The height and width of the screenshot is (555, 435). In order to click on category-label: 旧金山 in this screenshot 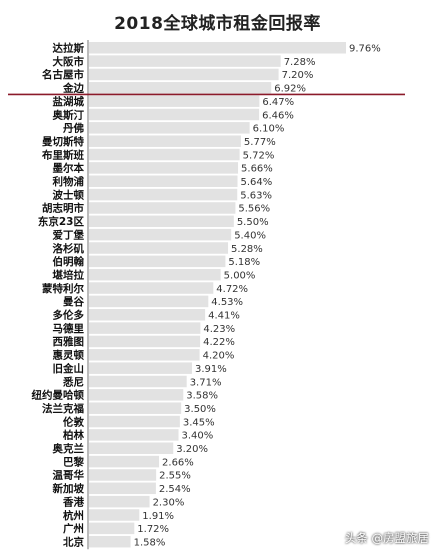, I will do `click(69, 368)`.